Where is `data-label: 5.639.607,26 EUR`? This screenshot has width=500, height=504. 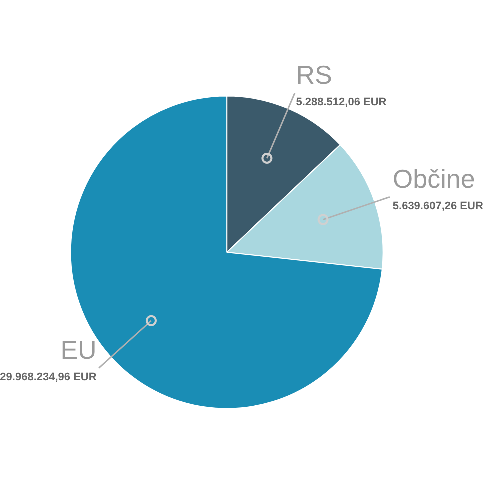
data-label: 5.639.607,26 EUR is located at coordinates (438, 206).